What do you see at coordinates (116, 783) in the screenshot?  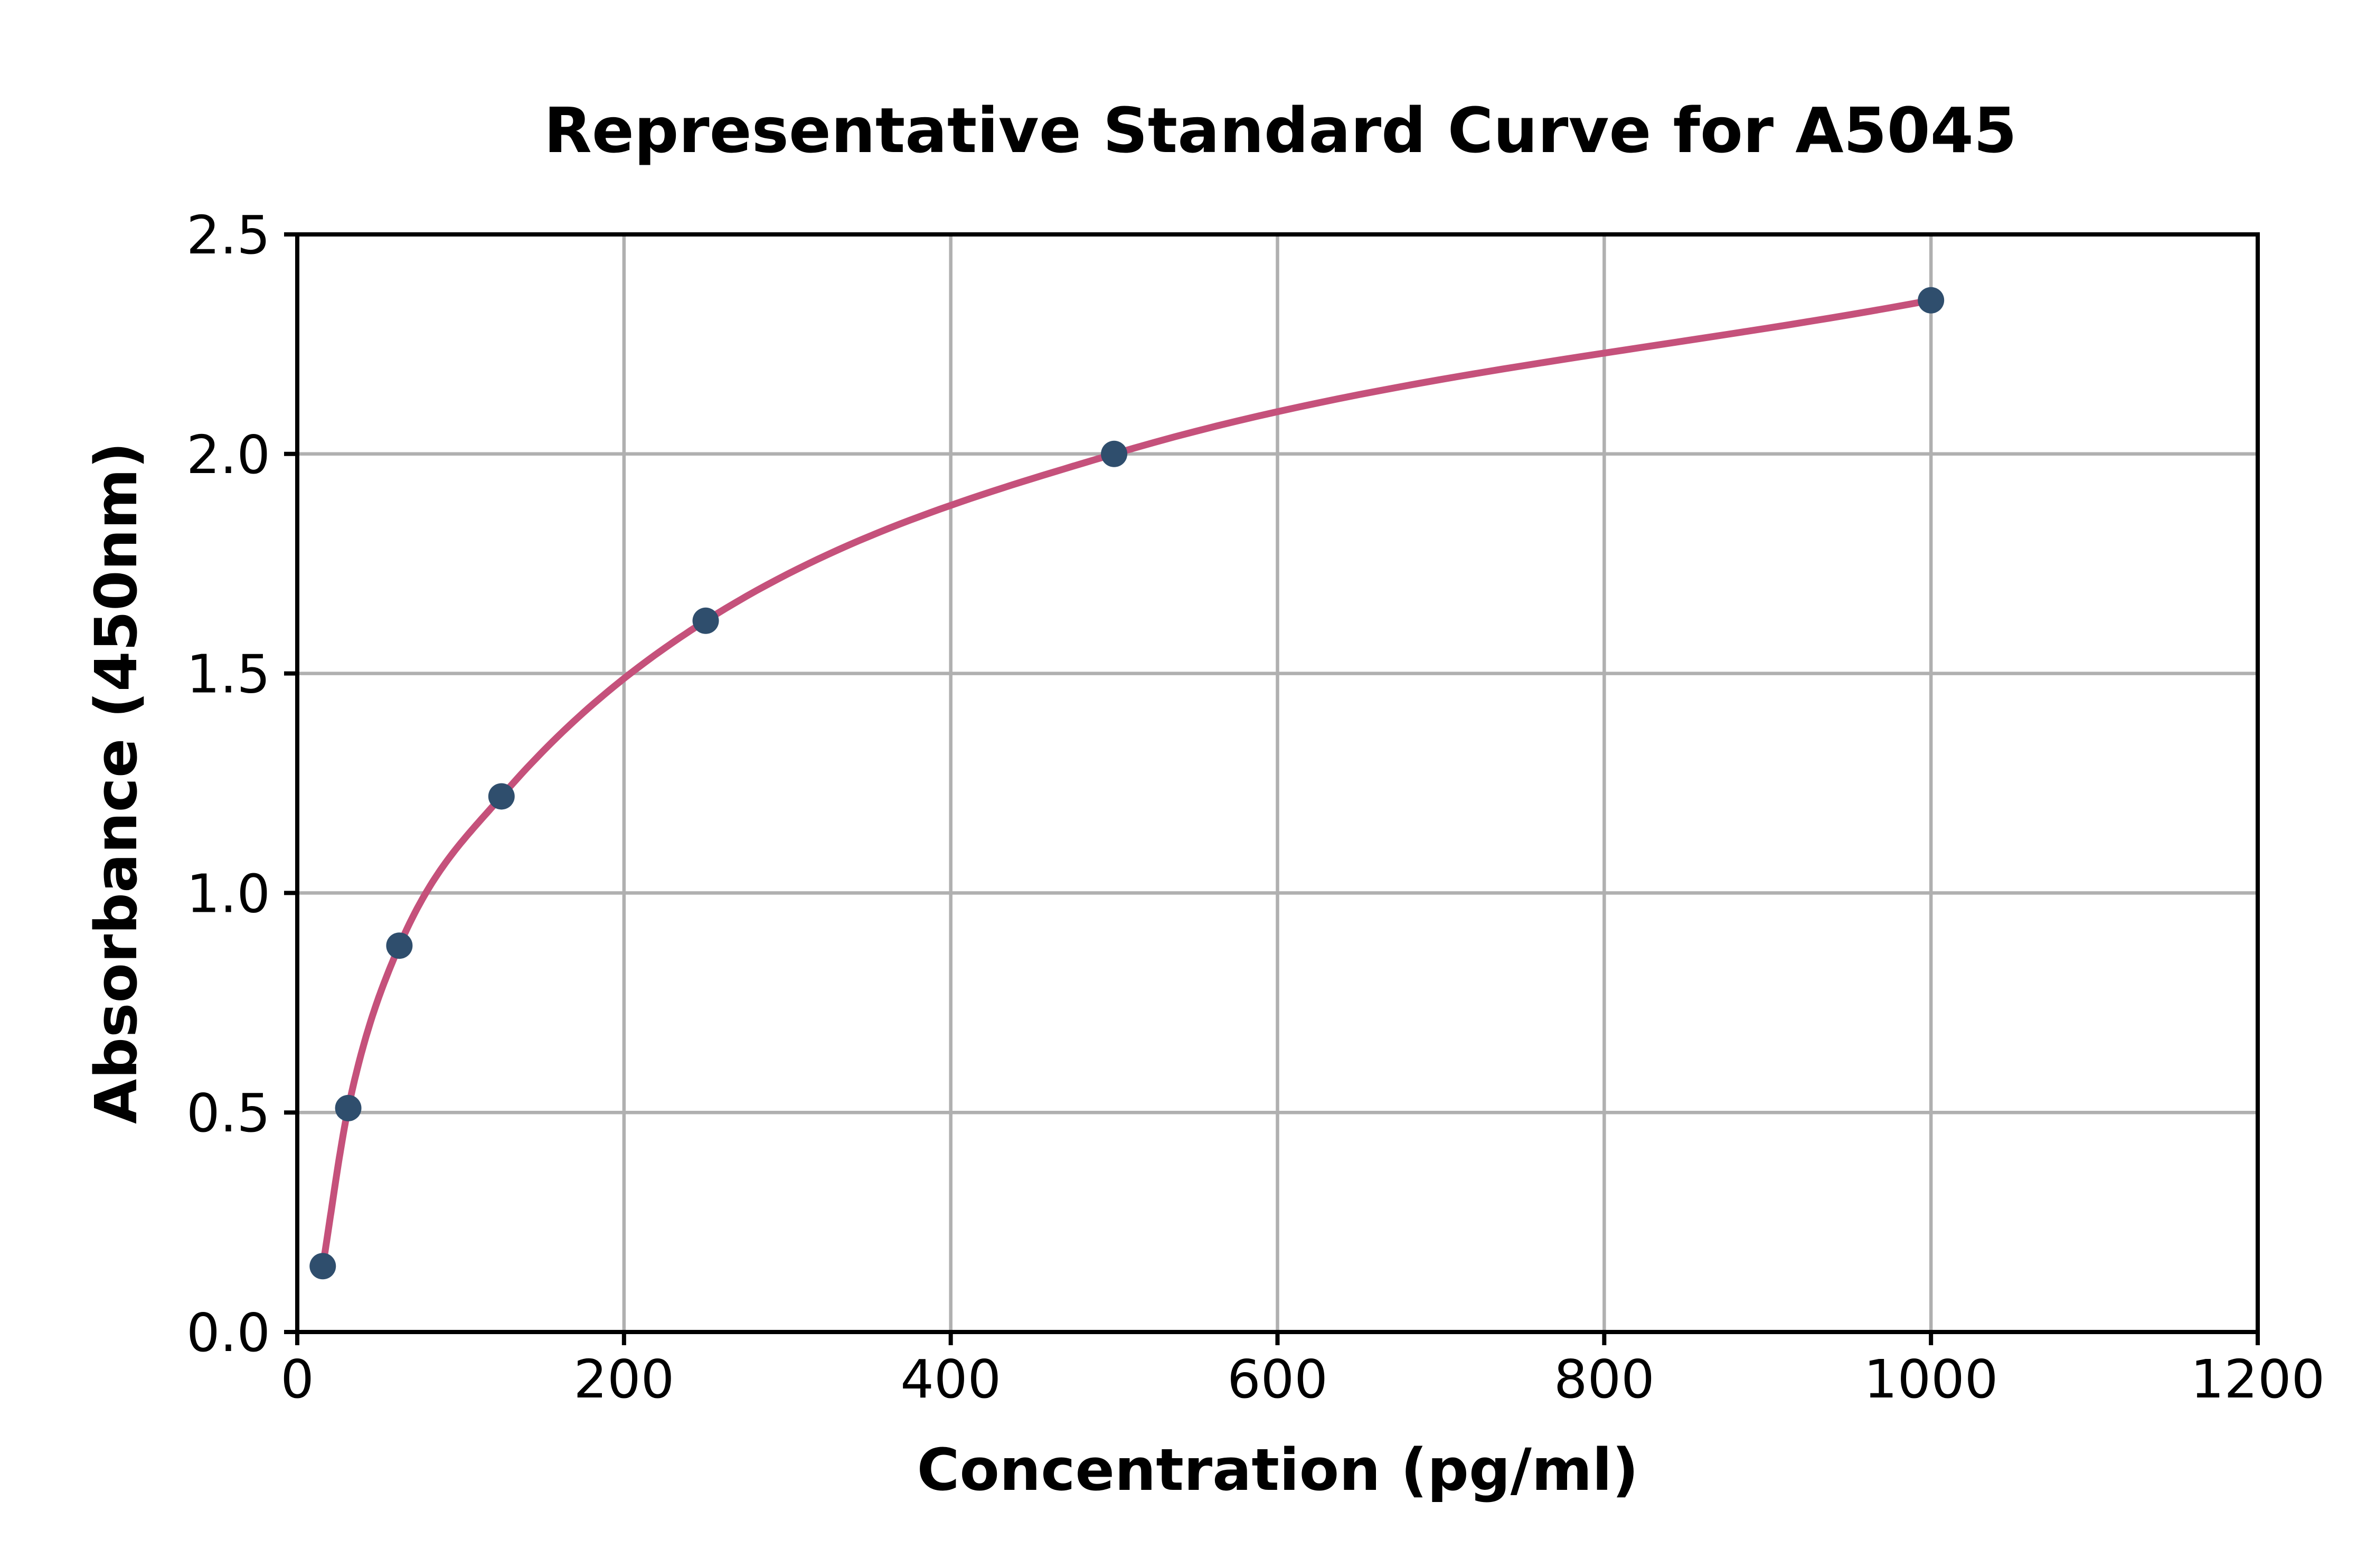 I see `y-axis-label: Absorbance (450nm)` at bounding box center [116, 783].